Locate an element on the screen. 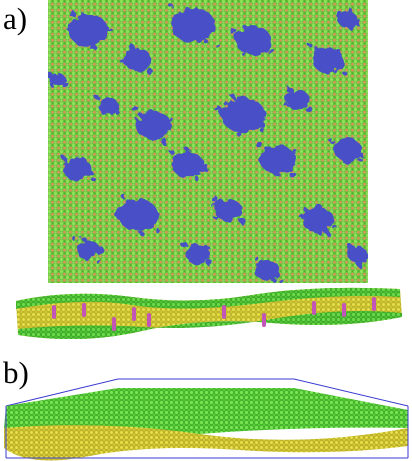 This screenshot has width=412, height=461. membrane-side-view is located at coordinates (209, 313).